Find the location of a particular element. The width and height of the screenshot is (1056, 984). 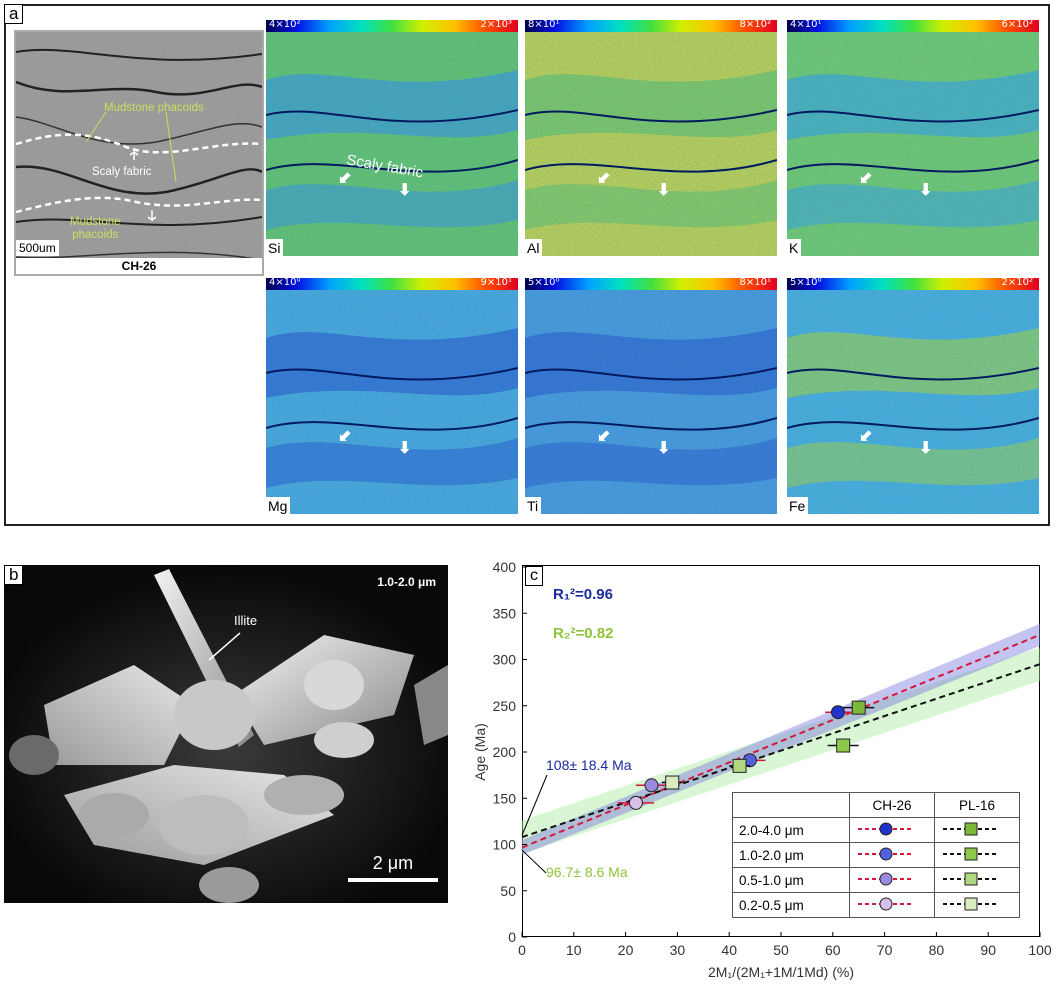

x-tick-label: 20 is located at coordinates (626, 950).